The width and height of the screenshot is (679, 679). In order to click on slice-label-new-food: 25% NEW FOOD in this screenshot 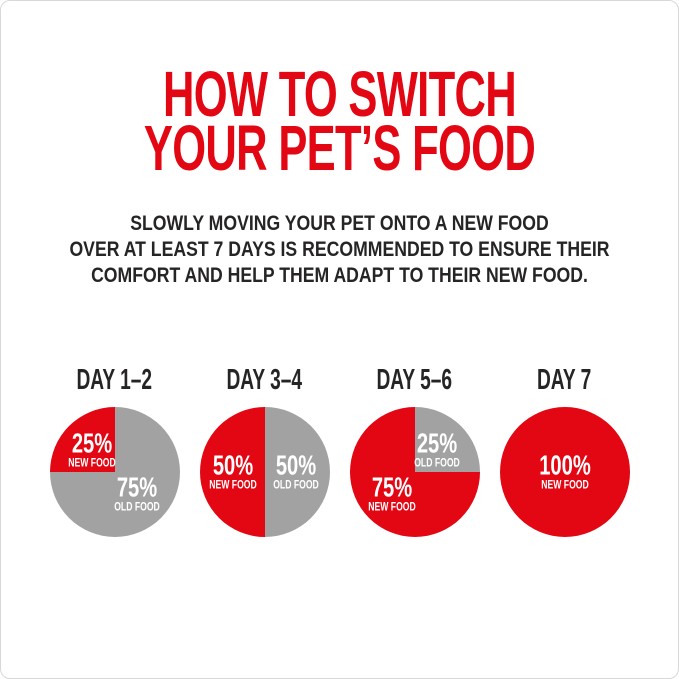, I will do `click(92, 448)`.